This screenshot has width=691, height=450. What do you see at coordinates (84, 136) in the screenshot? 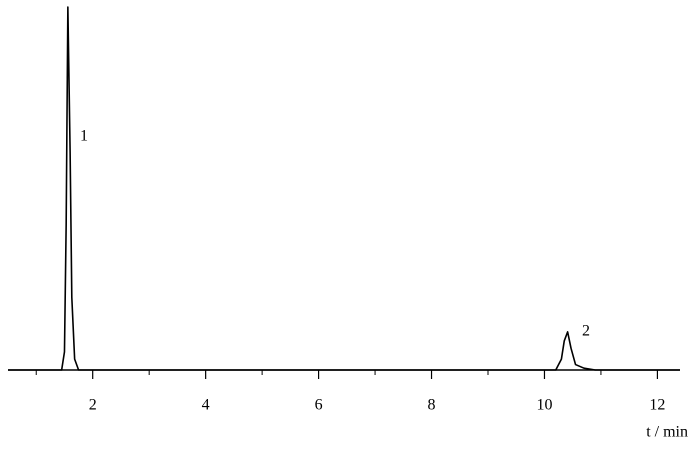
I see `peak-label: 1` at bounding box center [84, 136].